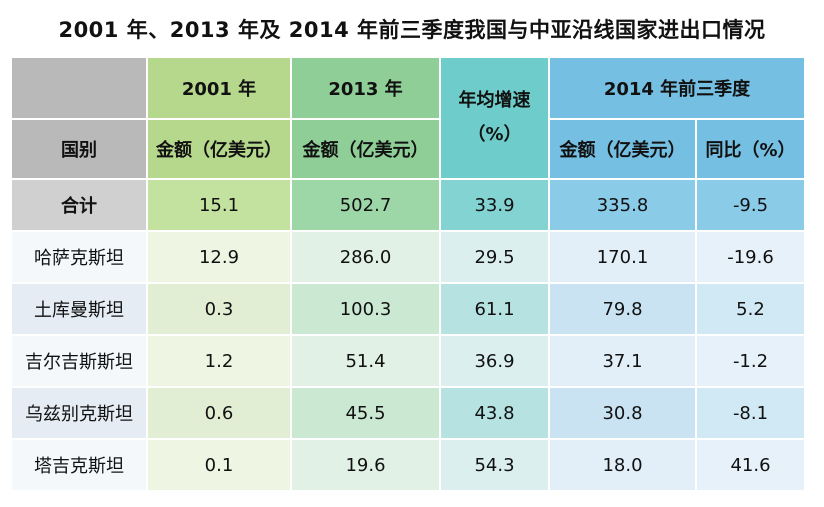  I want to click on total-growth: 33.9, so click(494, 205).